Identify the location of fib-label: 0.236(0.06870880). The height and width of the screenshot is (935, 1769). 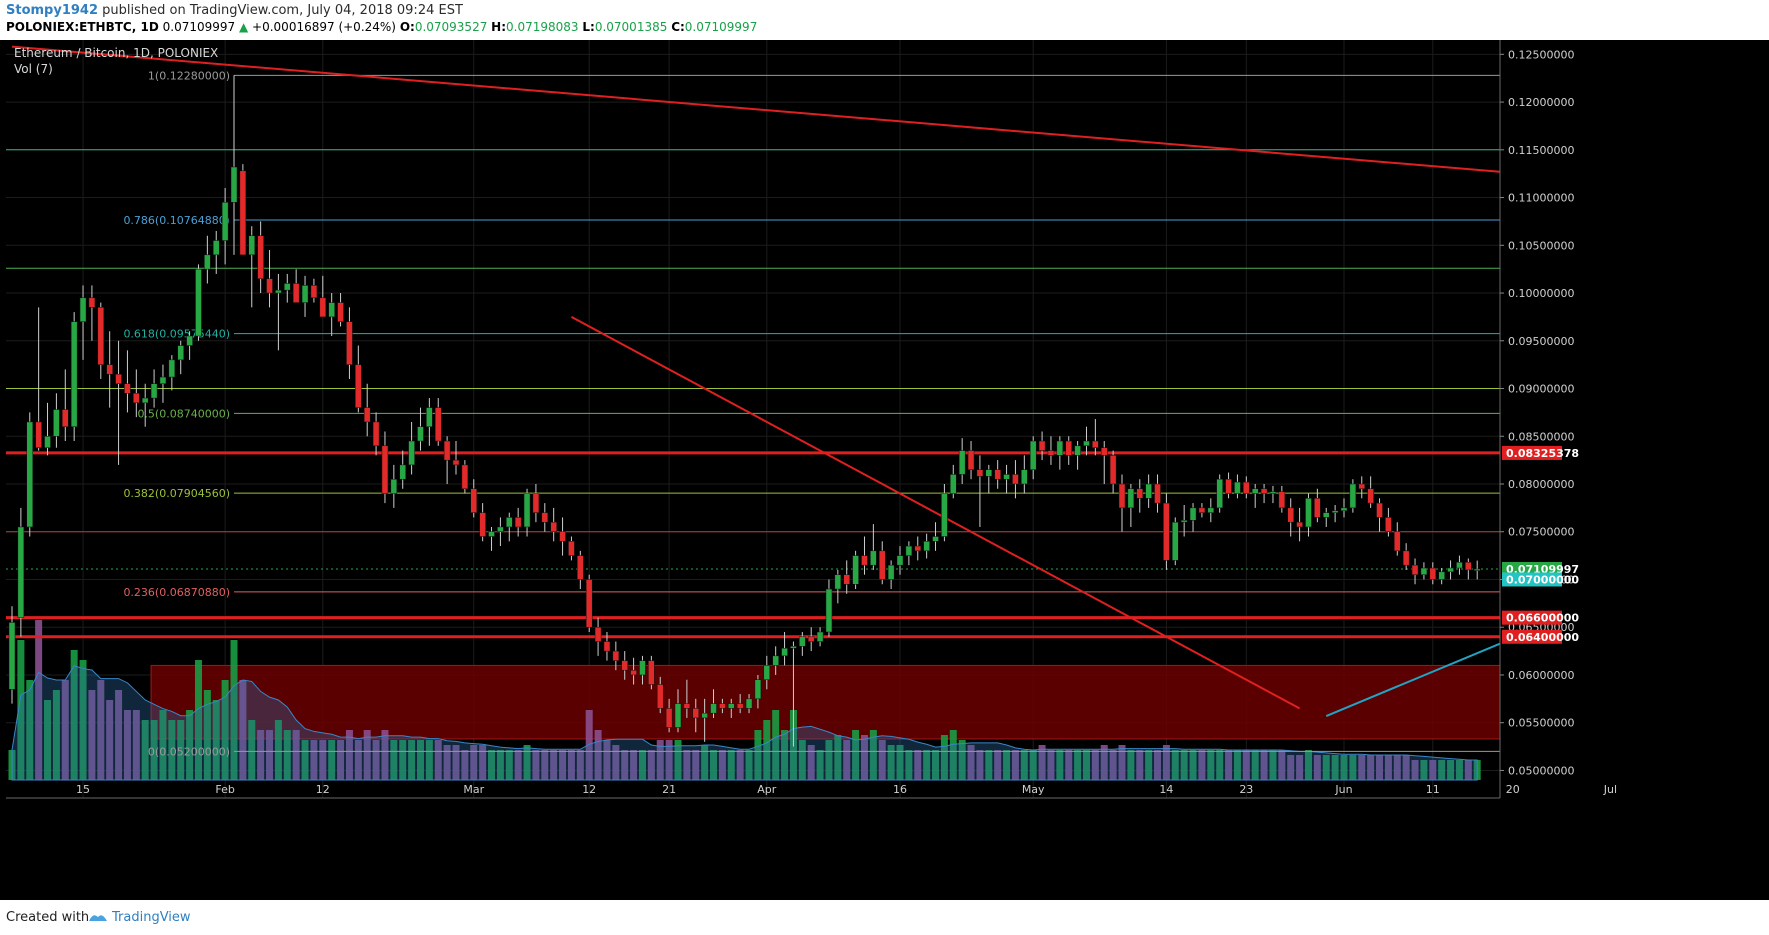
(176, 592).